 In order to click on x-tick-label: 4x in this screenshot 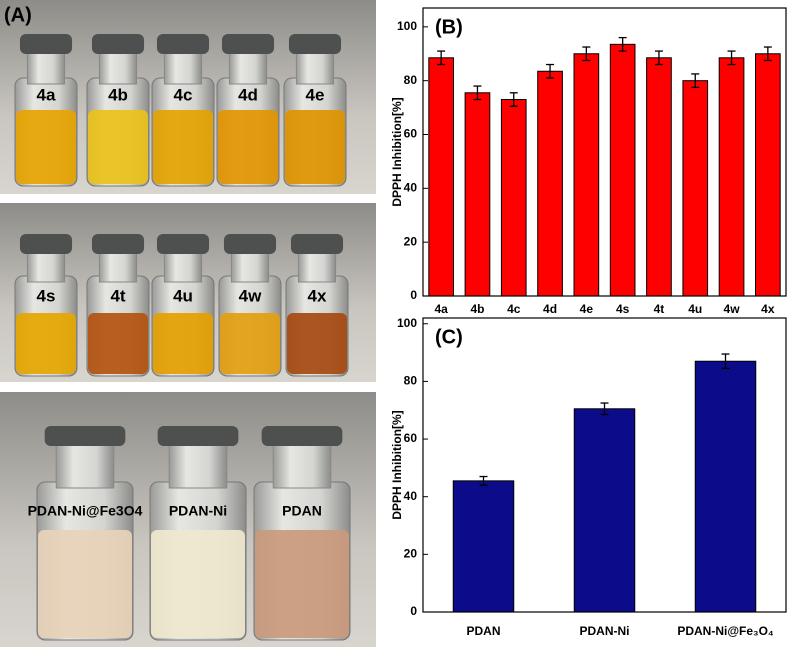, I will do `click(768, 309)`.